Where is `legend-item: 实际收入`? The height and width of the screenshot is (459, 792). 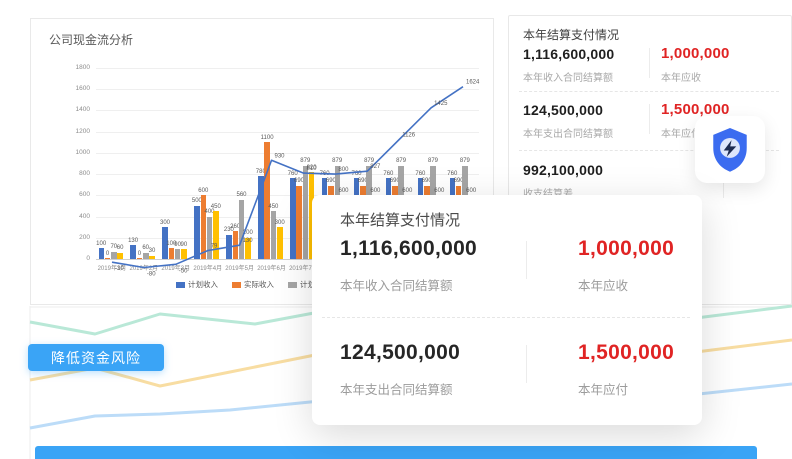
legend-item: 实际收入 is located at coordinates (253, 284).